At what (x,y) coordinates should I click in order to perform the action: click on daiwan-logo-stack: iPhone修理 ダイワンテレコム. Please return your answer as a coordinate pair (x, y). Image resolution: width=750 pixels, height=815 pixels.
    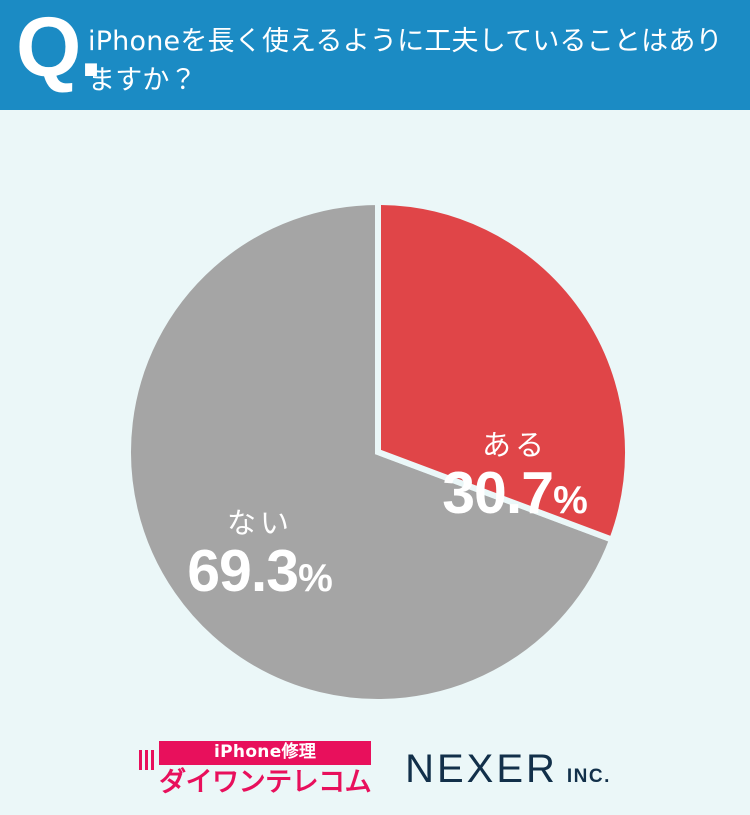
    Looking at the image, I should click on (265, 769).